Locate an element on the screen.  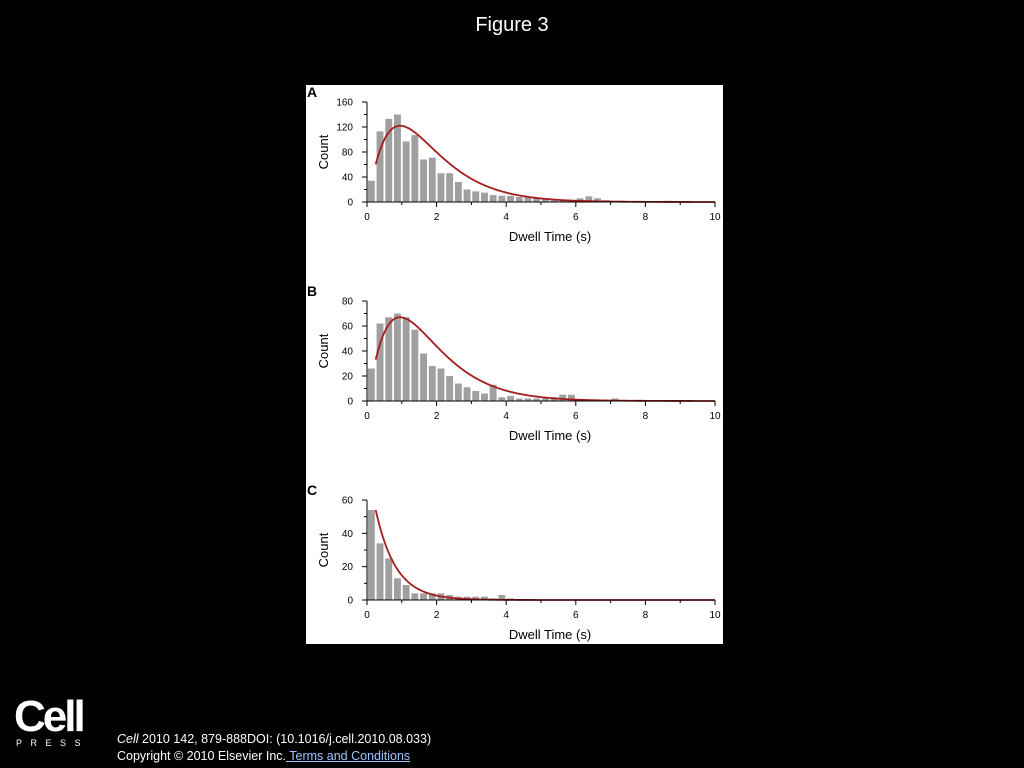
panel-a-y-tick-label: 160 is located at coordinates (344, 103).